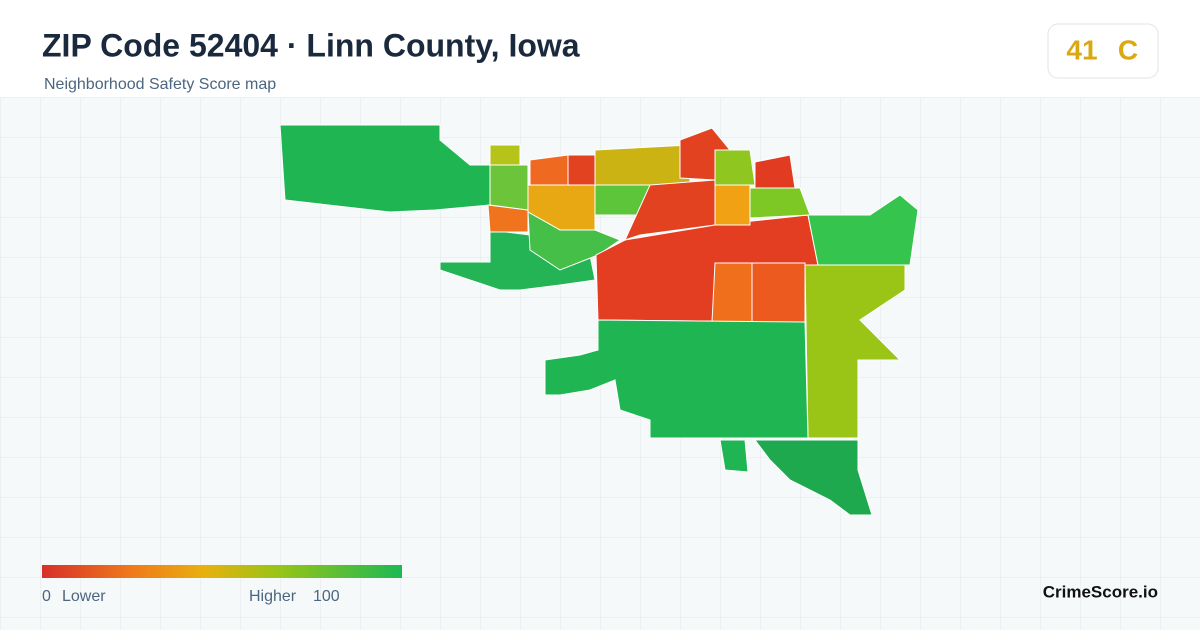  What do you see at coordinates (160, 84) in the screenshot?
I see `subtitle: Neighborhood Safety Score map` at bounding box center [160, 84].